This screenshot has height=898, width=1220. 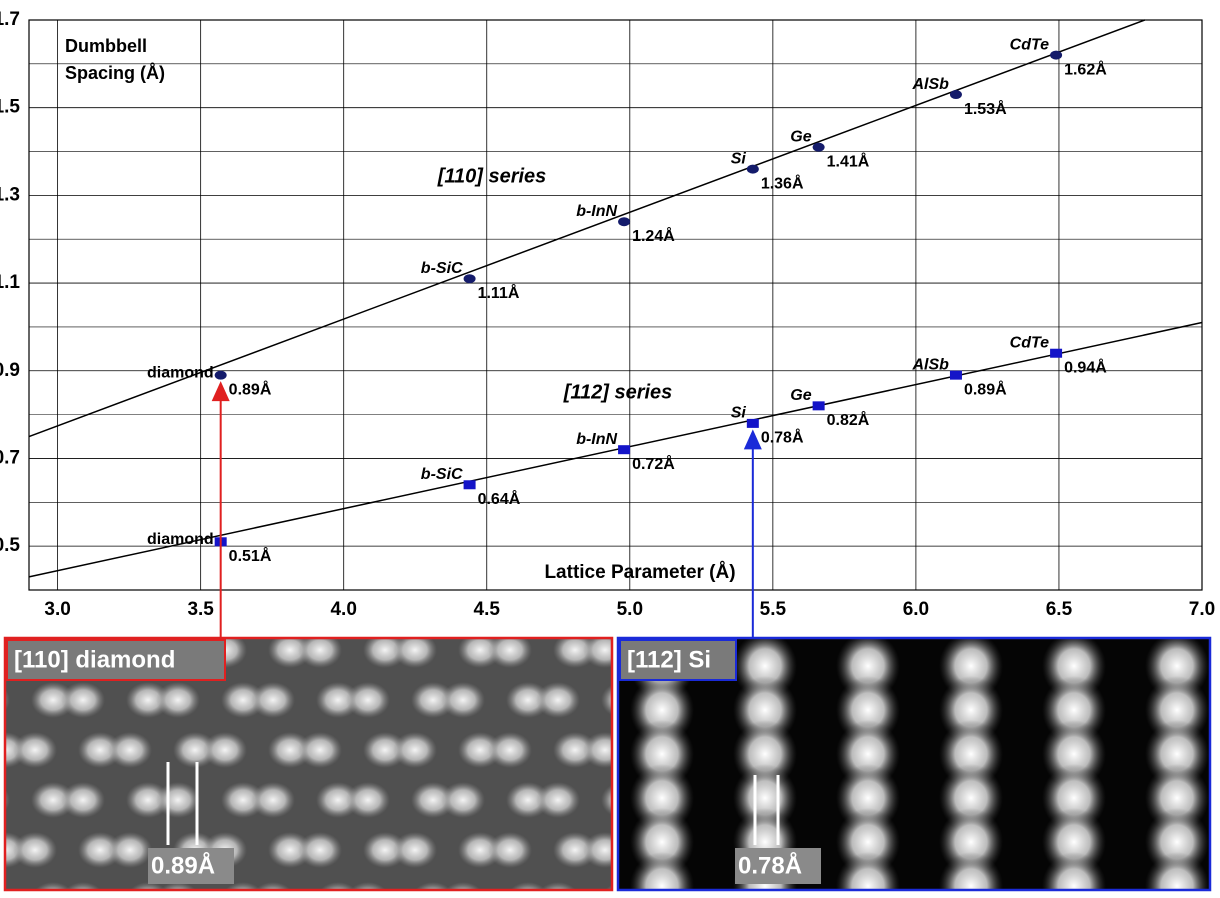 I want to click on x-tick-label: 3.0, so click(x=57, y=609).